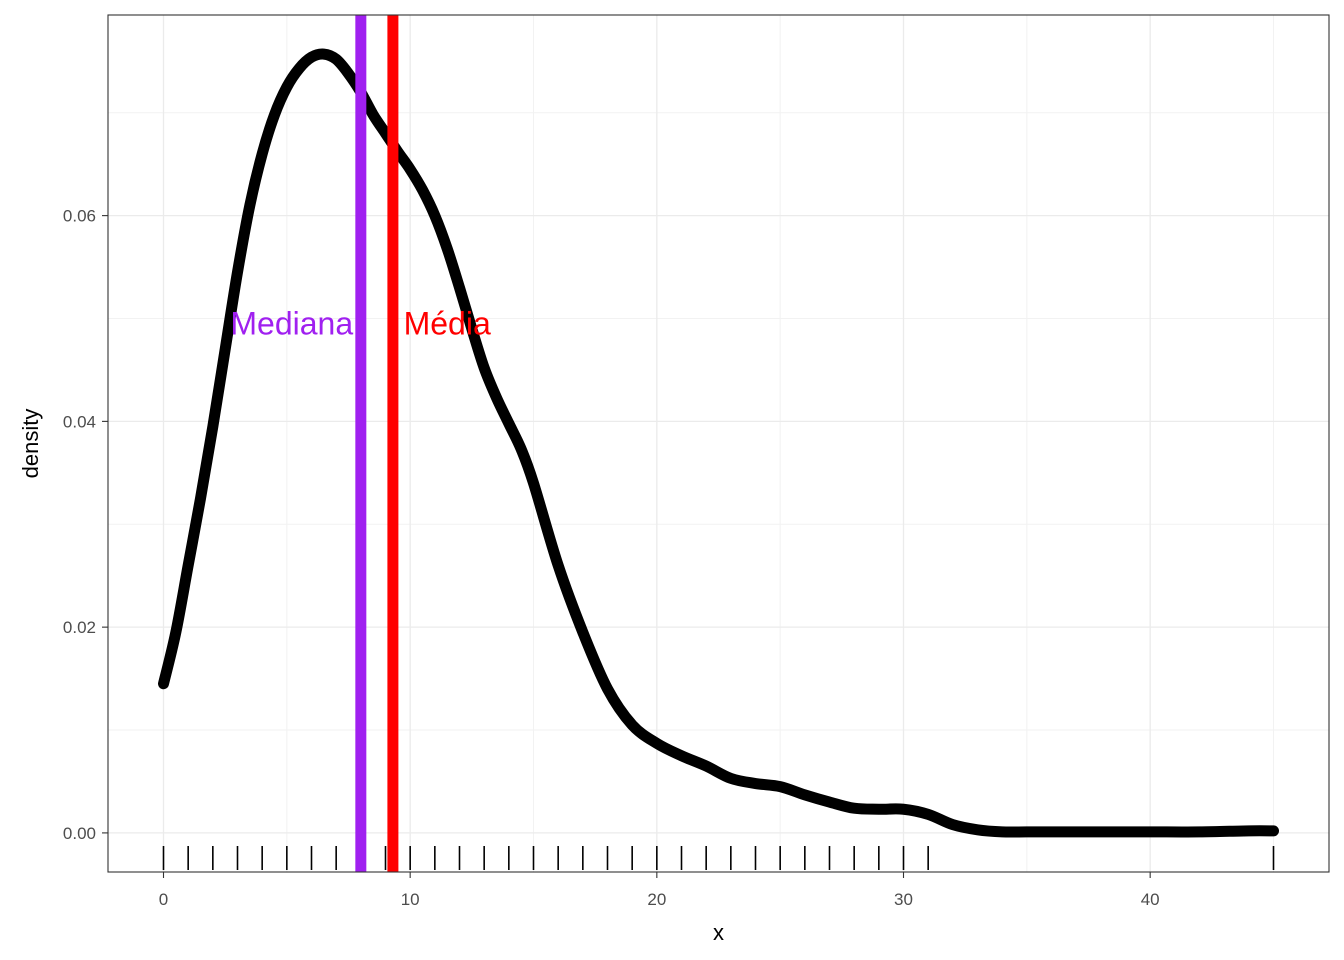 The width and height of the screenshot is (1344, 960). I want to click on x-tick-label: 0, so click(163, 899).